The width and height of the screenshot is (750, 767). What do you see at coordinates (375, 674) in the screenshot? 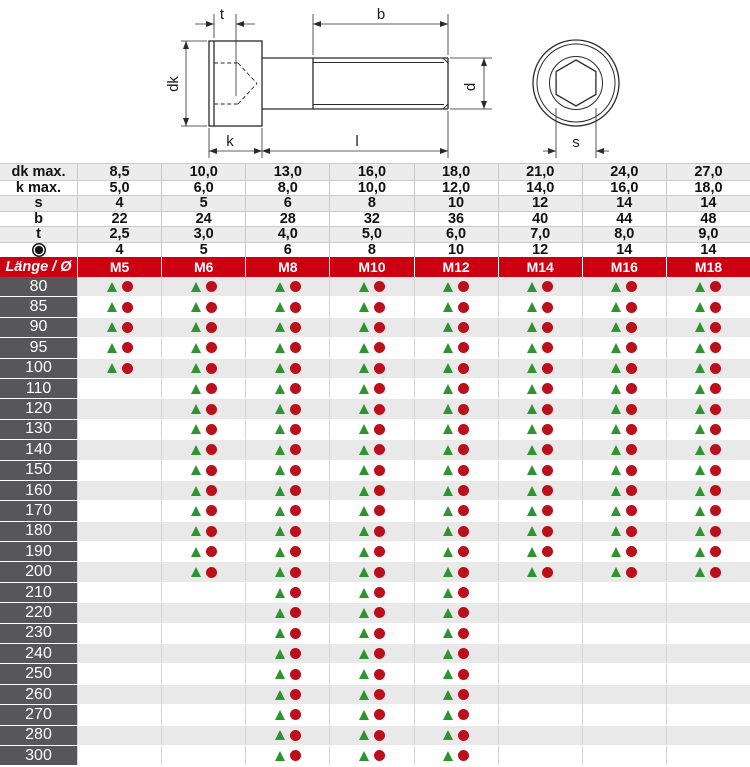
I see `table-row: 250` at bounding box center [375, 674].